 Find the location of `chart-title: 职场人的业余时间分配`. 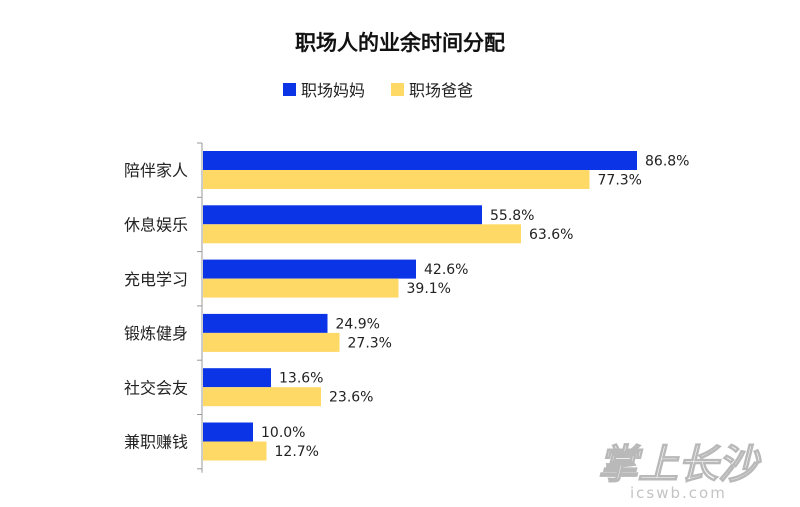

chart-title: 职场人的业余时间分配 is located at coordinates (400, 43).